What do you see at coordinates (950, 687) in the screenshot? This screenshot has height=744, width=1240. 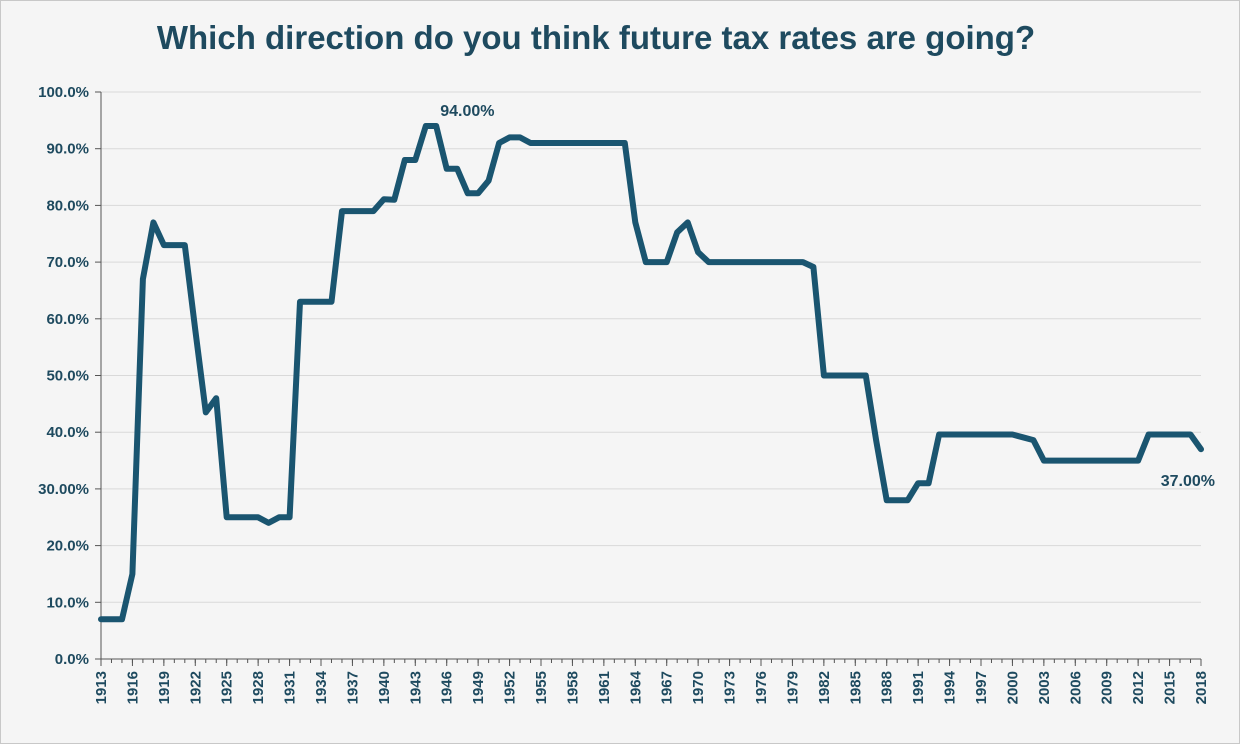 I see `x-tick-label: 1994` at bounding box center [950, 687].